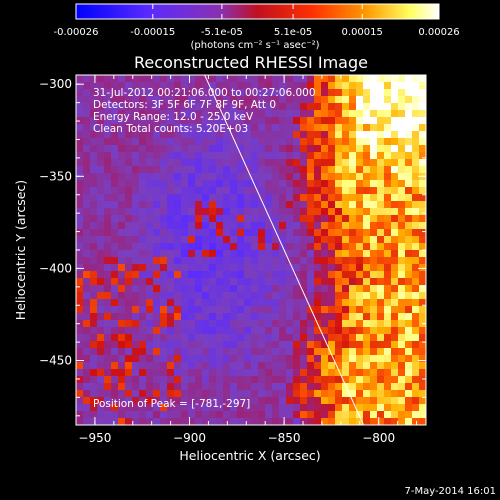  Describe the element at coordinates (55, 361) in the screenshot. I see `y-tick-label: −450` at that location.